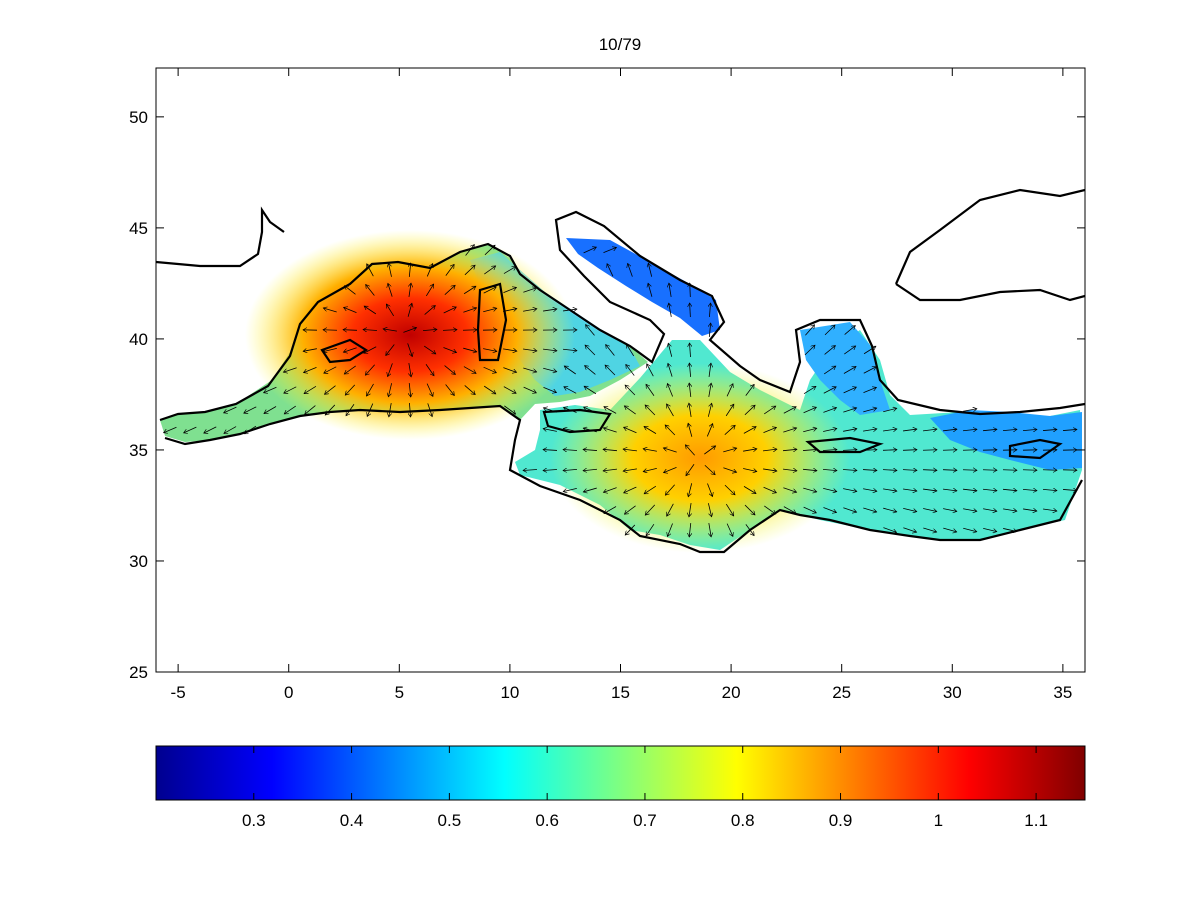  What do you see at coordinates (138, 450) in the screenshot?
I see `y-tick-label: 35` at bounding box center [138, 450].